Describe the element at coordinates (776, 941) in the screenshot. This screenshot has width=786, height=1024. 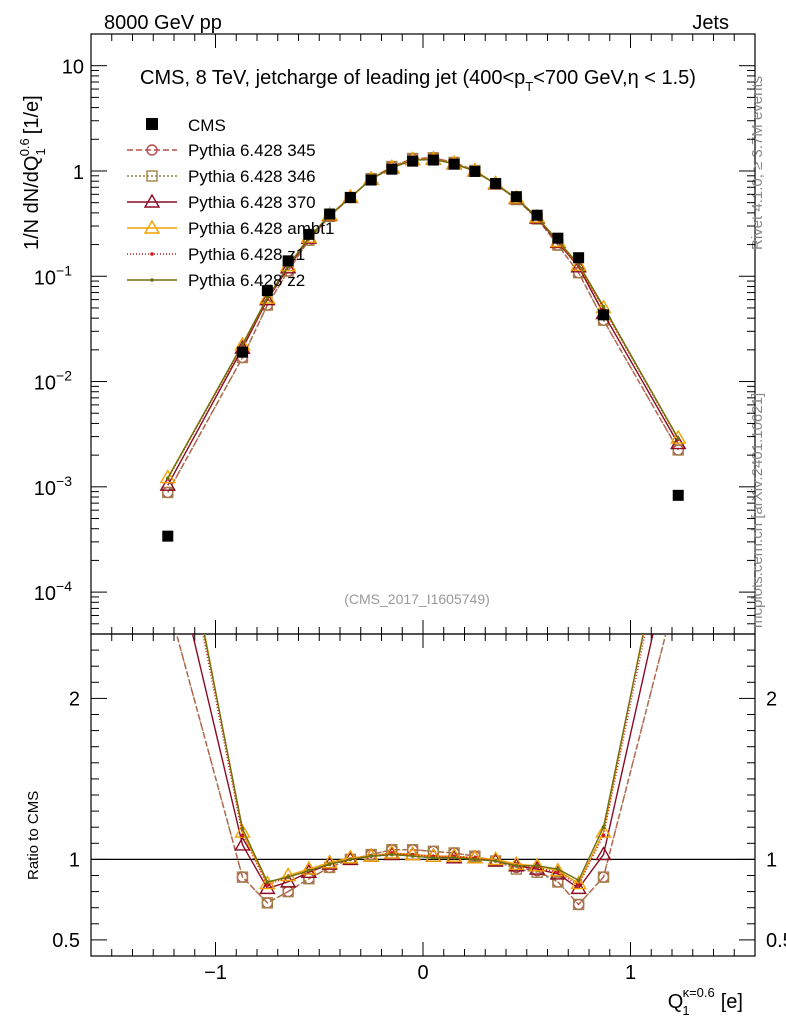
I see `ratio-tick-label-right: 0.5` at that location.